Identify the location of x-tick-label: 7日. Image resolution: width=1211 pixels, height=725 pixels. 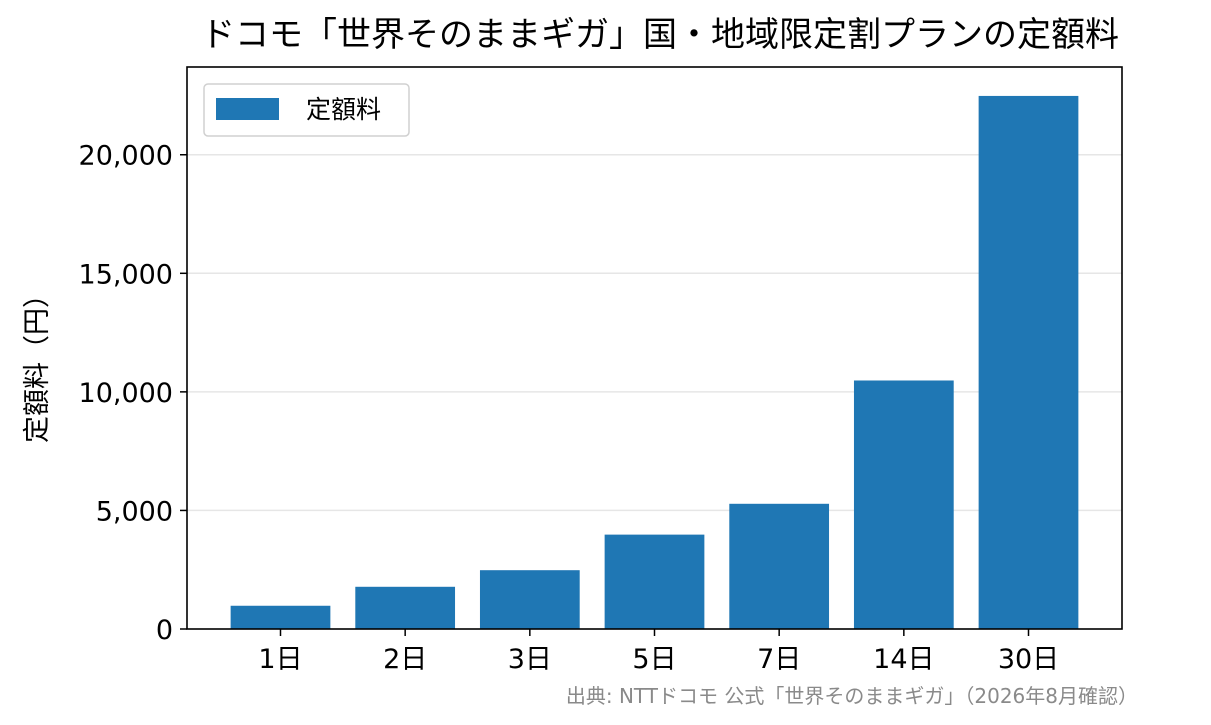
(779, 659).